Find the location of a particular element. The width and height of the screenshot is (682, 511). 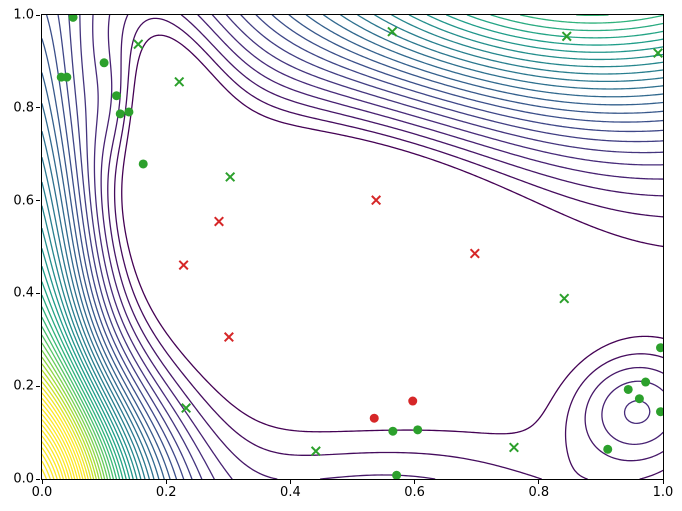

x-tick-label: 0.6 is located at coordinates (414, 492).